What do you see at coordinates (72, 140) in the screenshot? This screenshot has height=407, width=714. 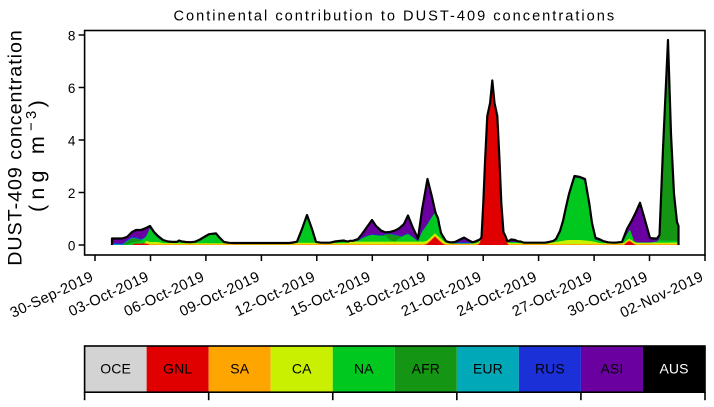 I see `svg-text: 4` at bounding box center [72, 140].